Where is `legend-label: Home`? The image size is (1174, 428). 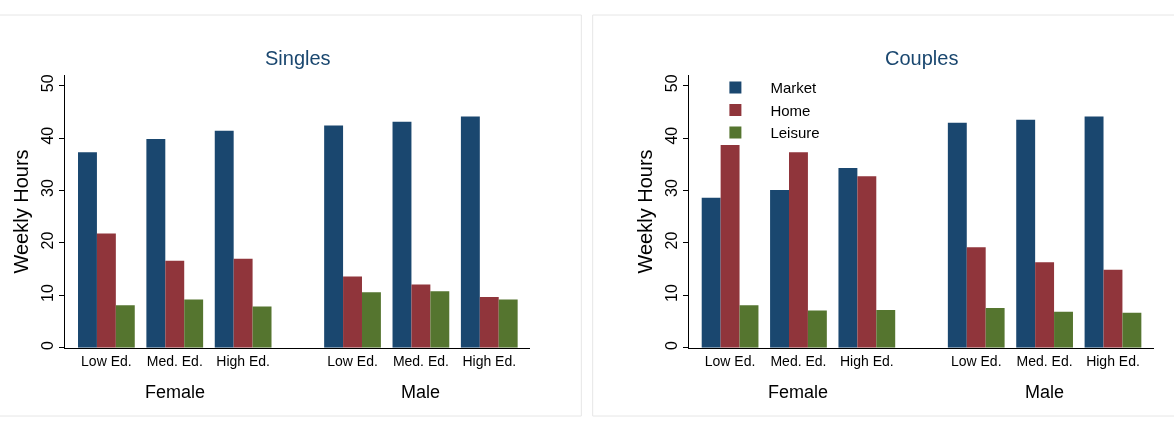
legend-label: Home is located at coordinates (790, 110).